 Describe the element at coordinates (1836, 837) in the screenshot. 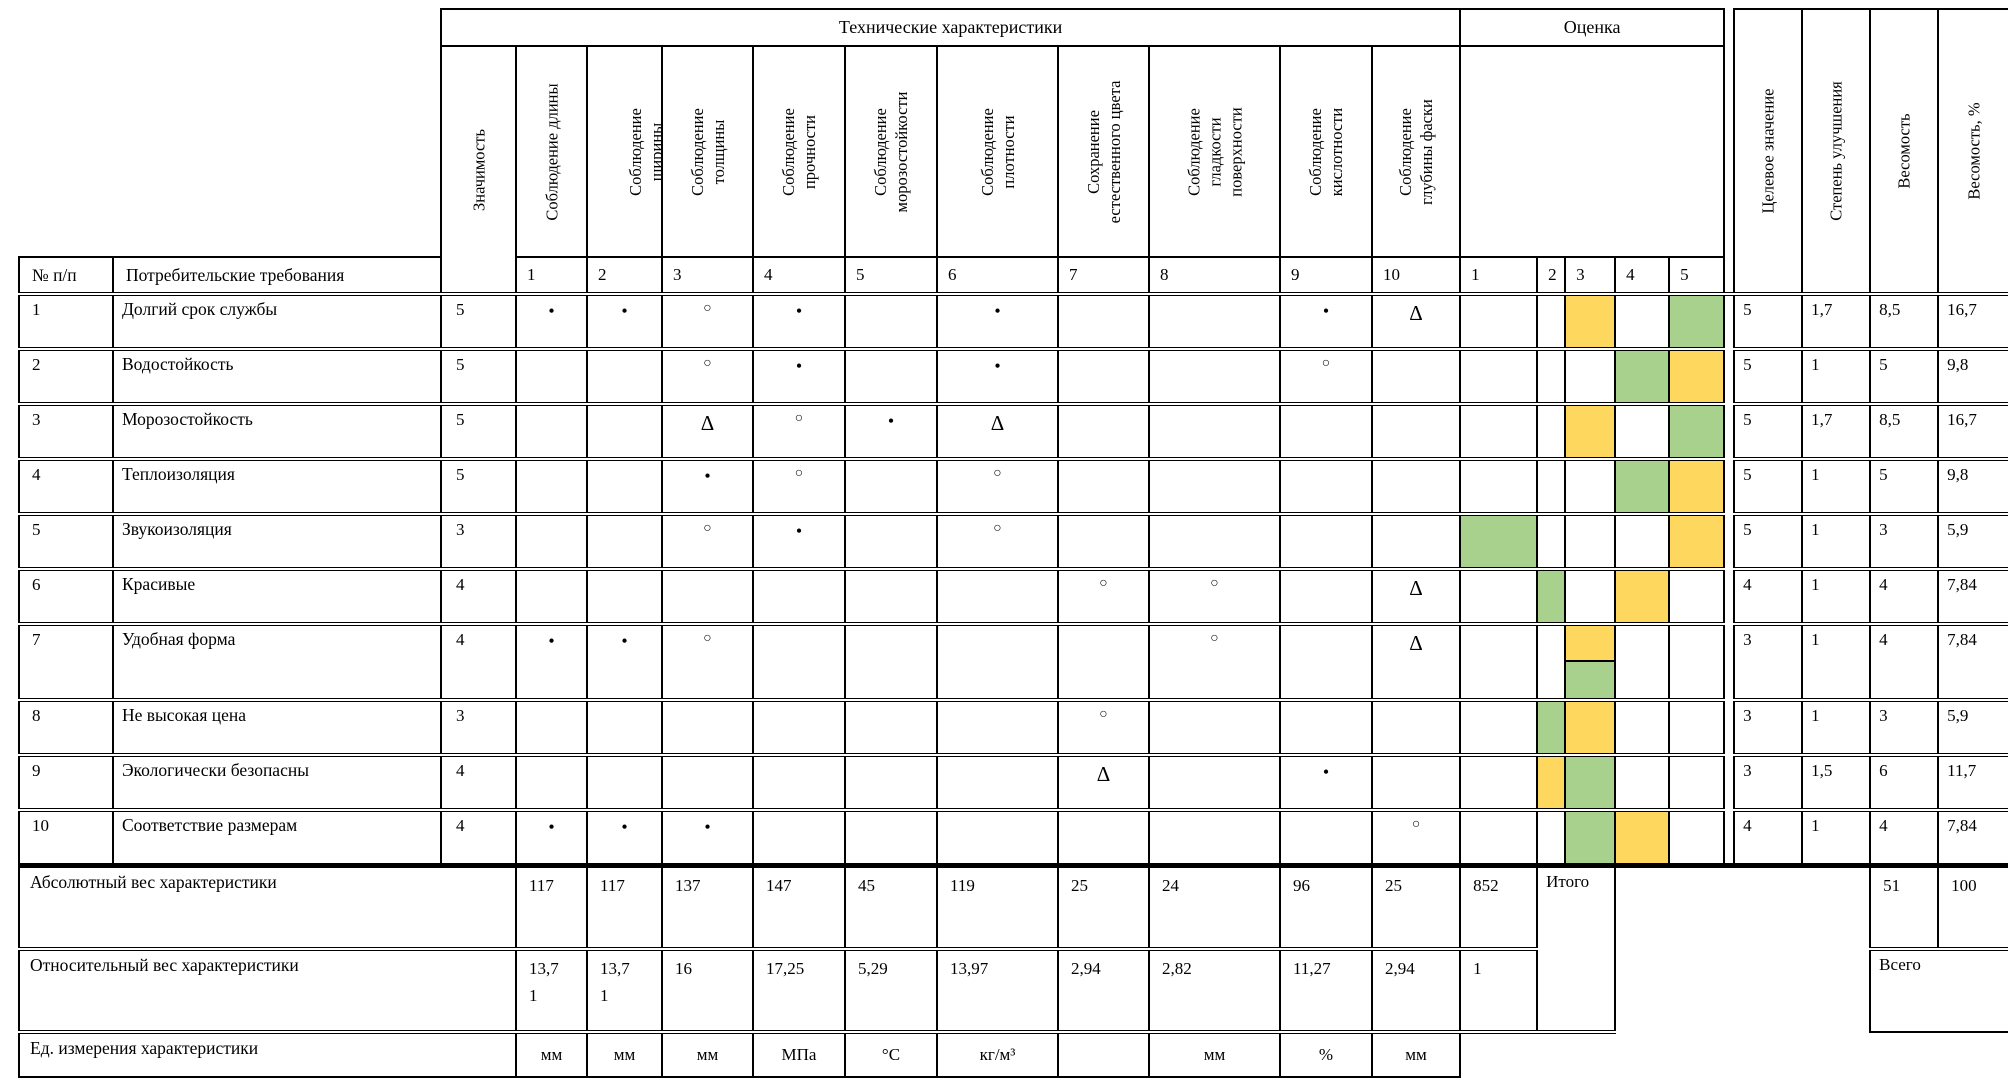

I see `improvement-value: 1` at that location.